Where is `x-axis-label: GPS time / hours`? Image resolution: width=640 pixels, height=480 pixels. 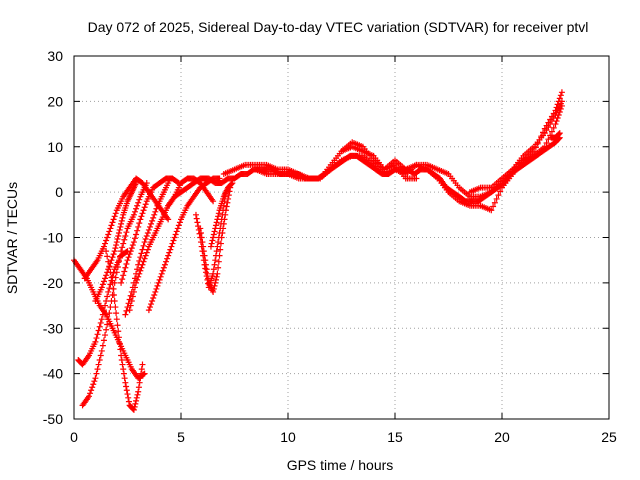
x-axis-label: GPS time / hours is located at coordinates (340, 465).